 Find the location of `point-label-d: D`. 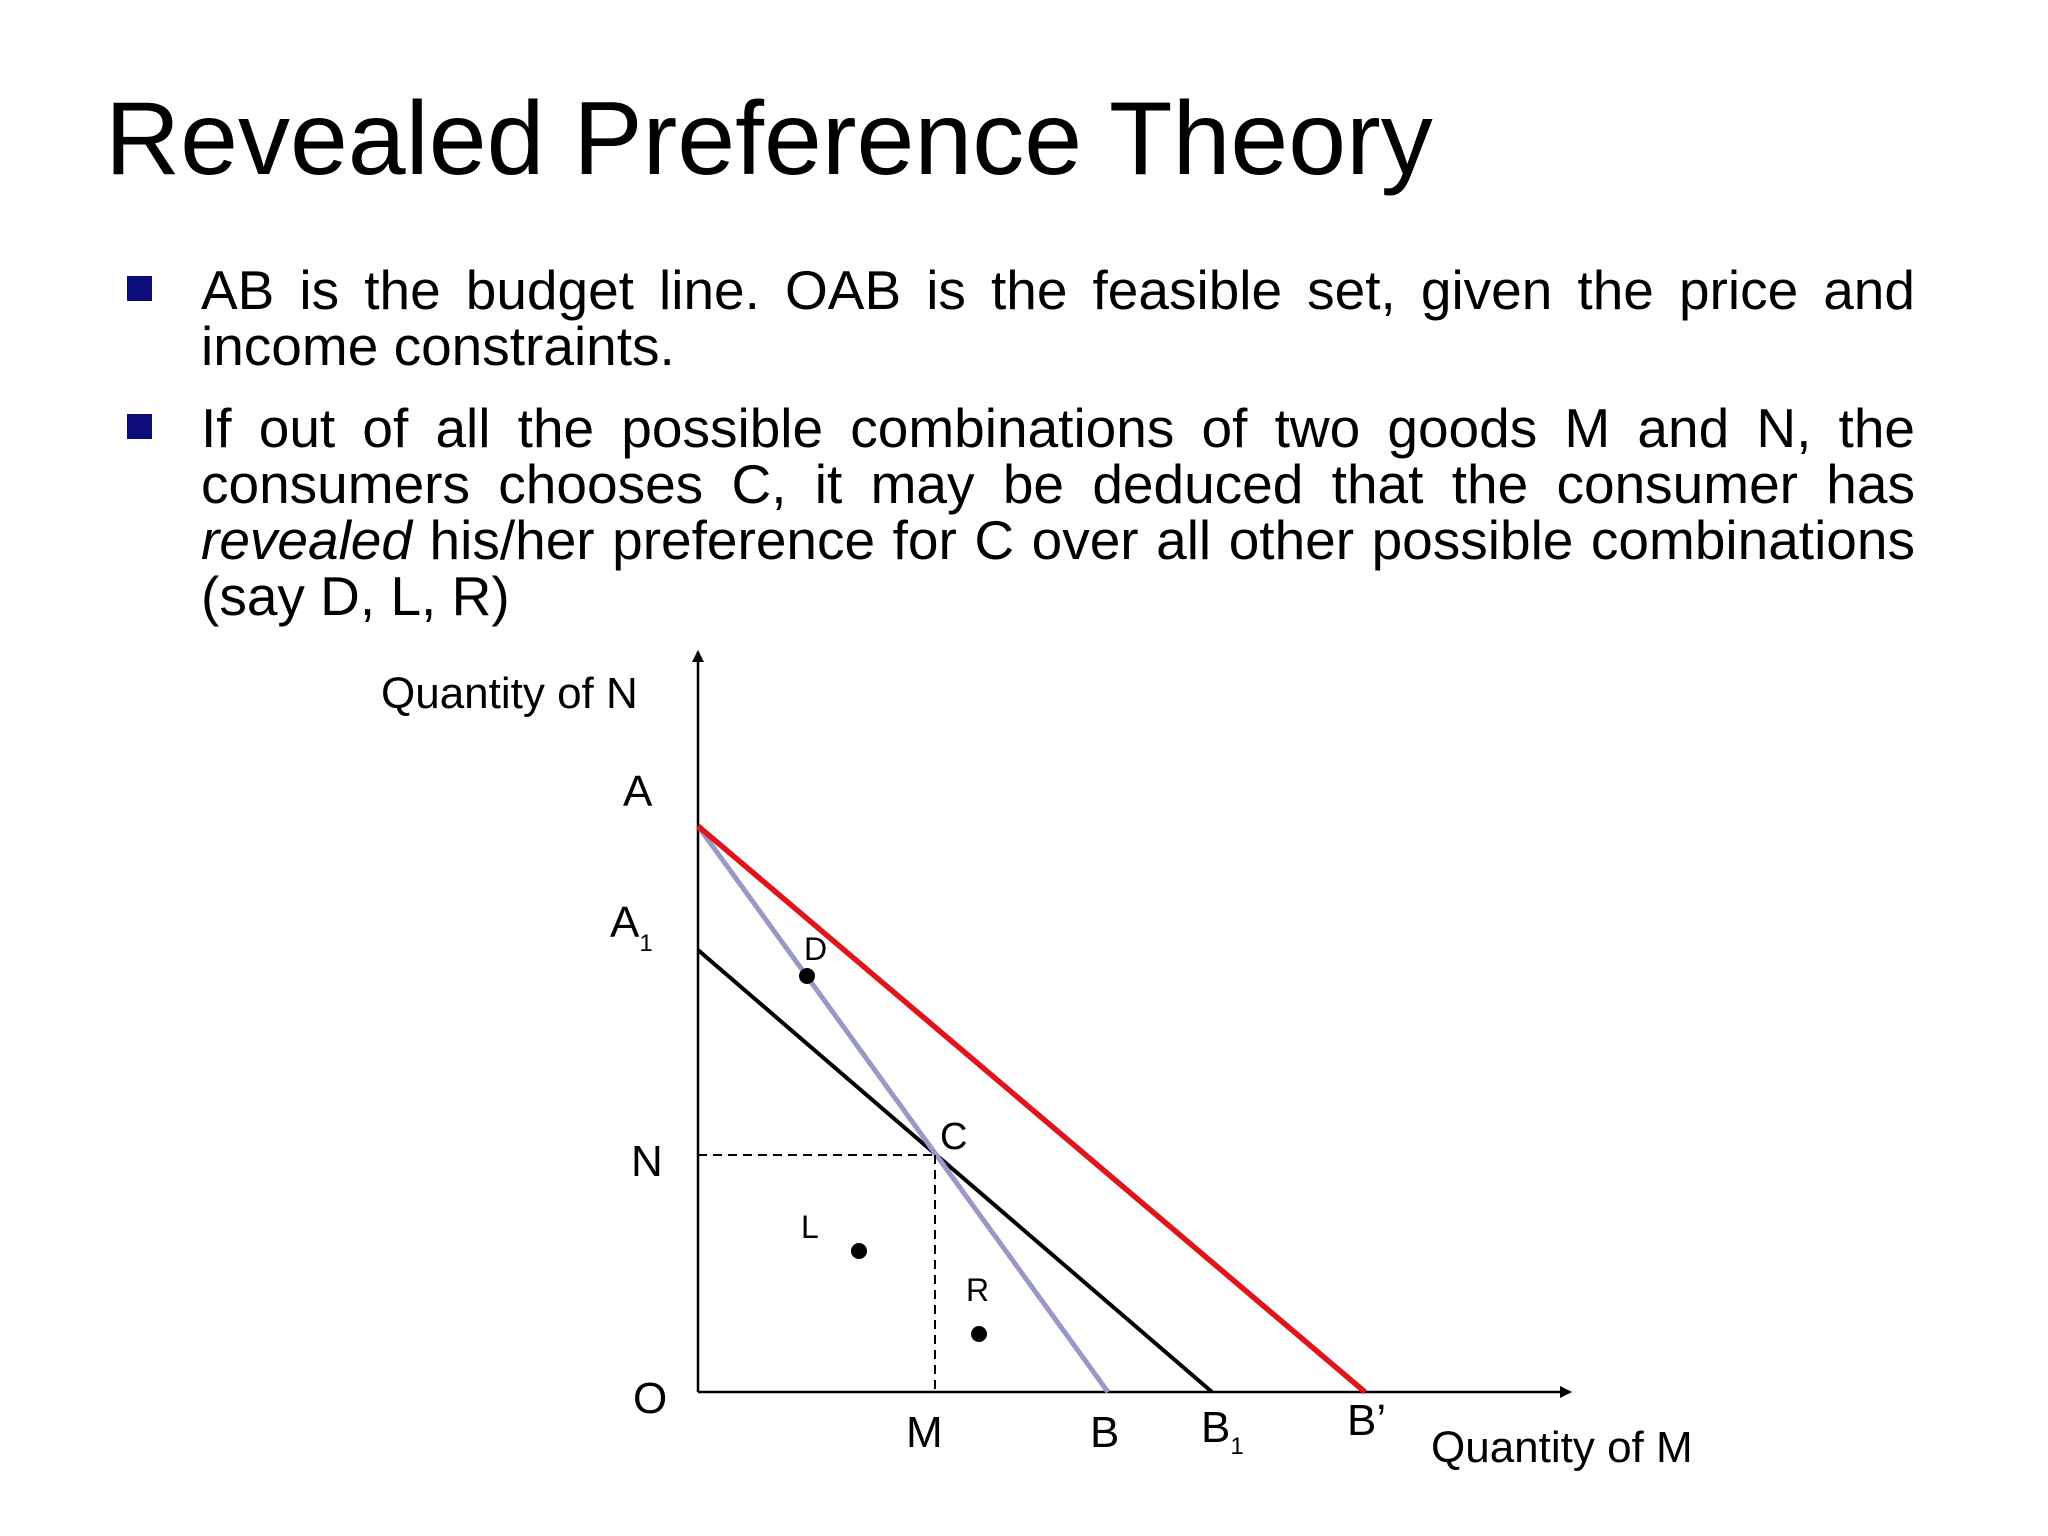

point-label-d: D is located at coordinates (815, 949).